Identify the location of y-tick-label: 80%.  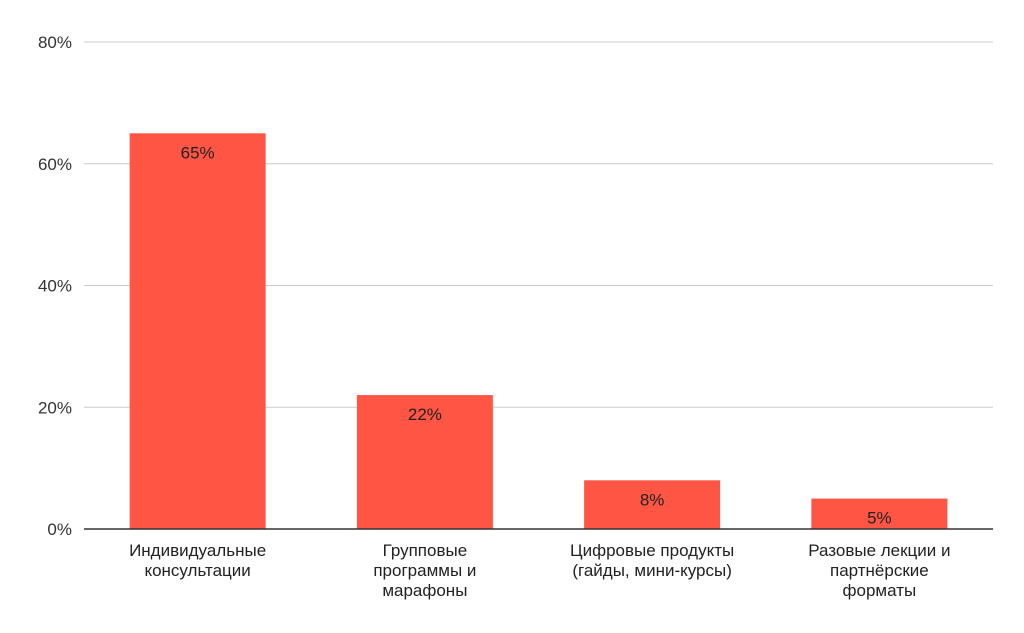
(55, 42).